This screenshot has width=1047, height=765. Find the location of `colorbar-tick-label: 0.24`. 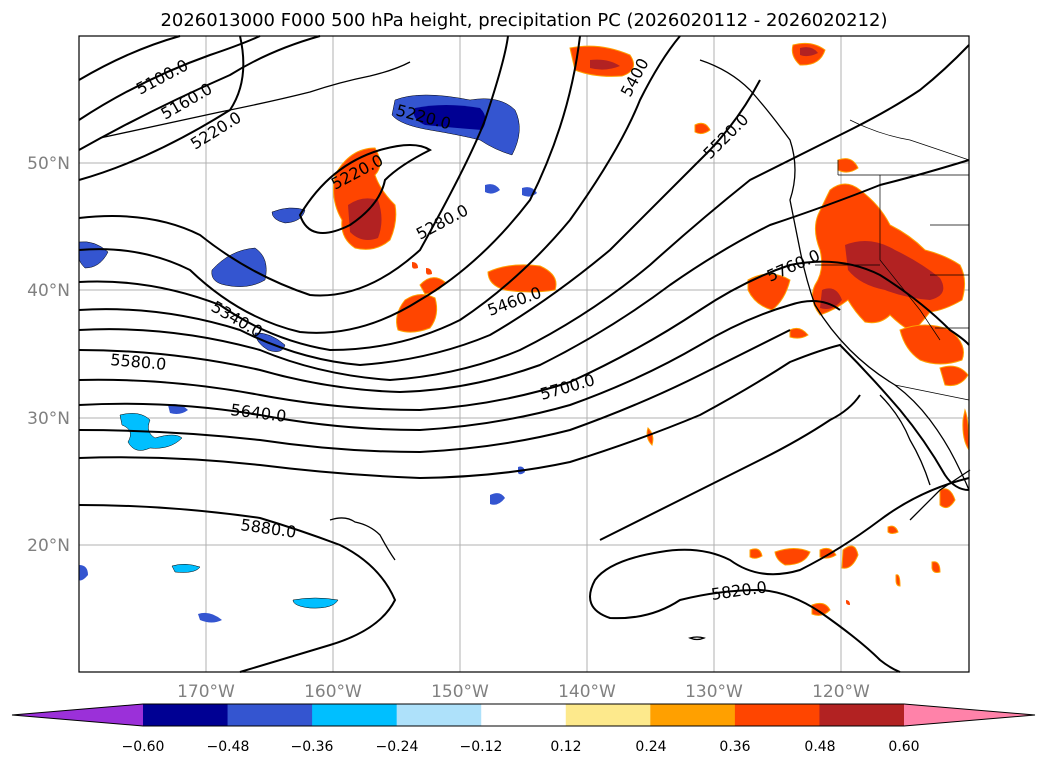

colorbar-tick-label: 0.24 is located at coordinates (650, 747).